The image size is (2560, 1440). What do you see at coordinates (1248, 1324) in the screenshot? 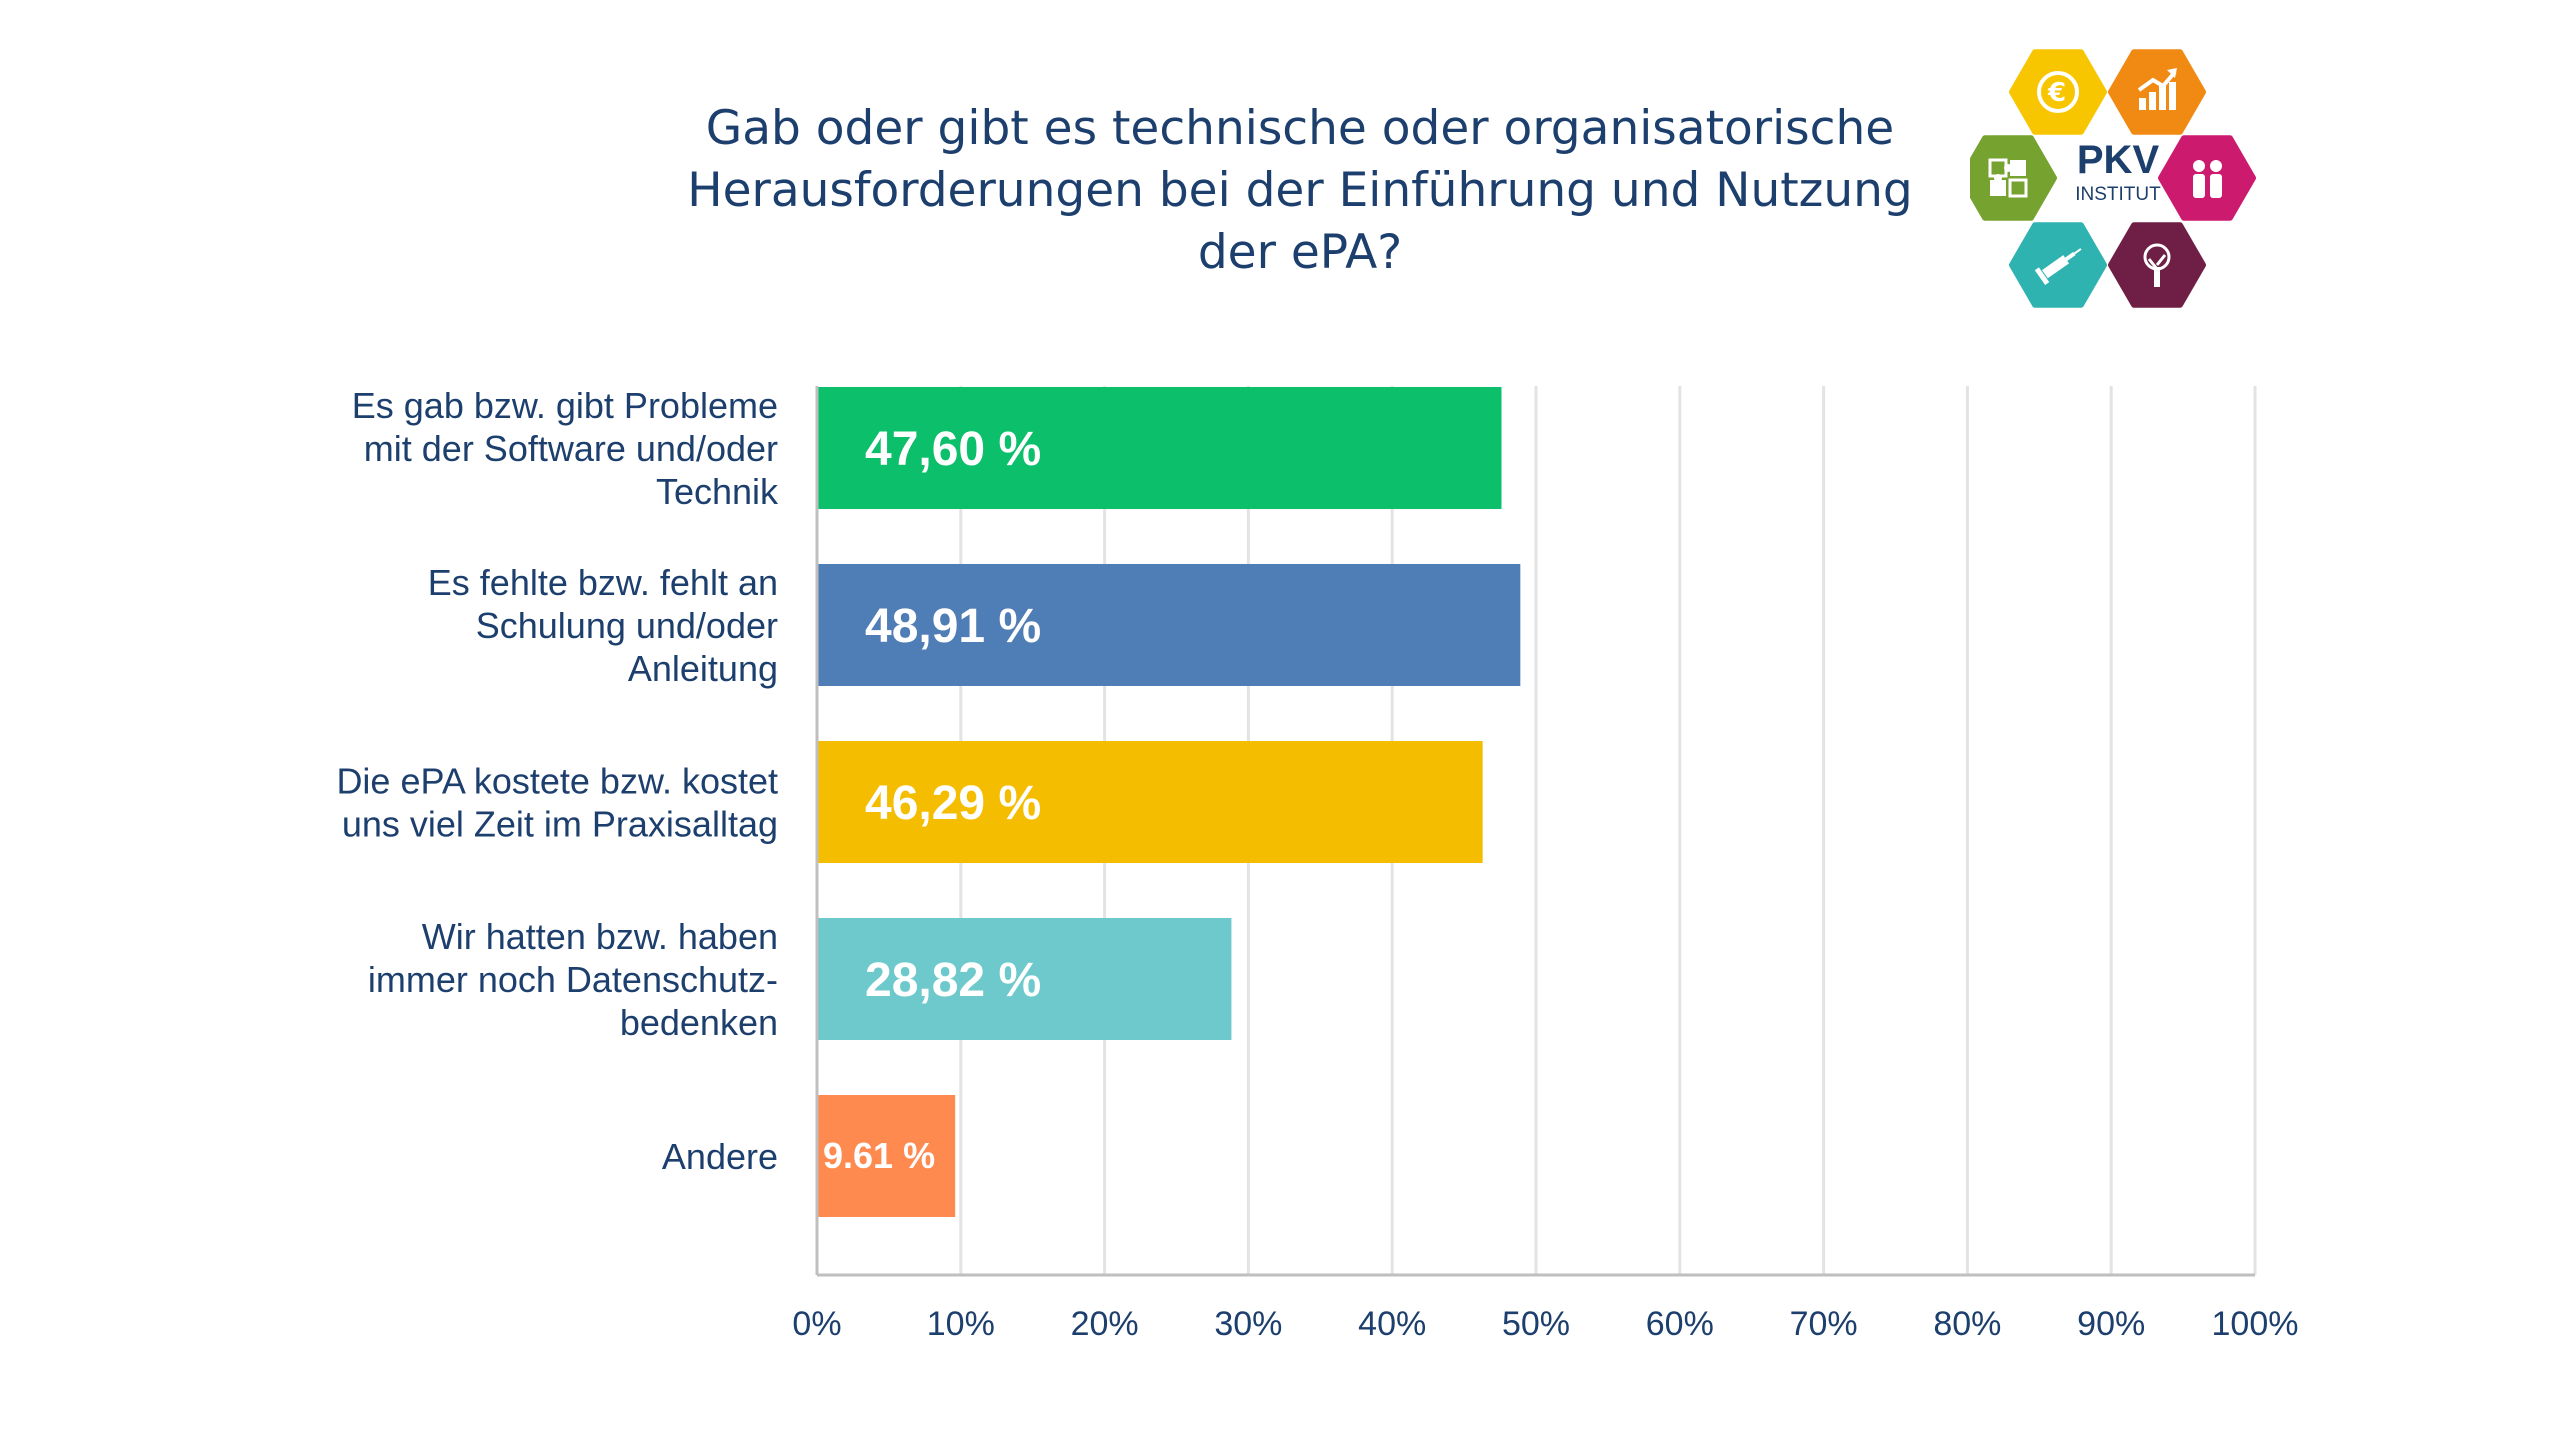
I see `x-tick-label: 30%` at bounding box center [1248, 1324].